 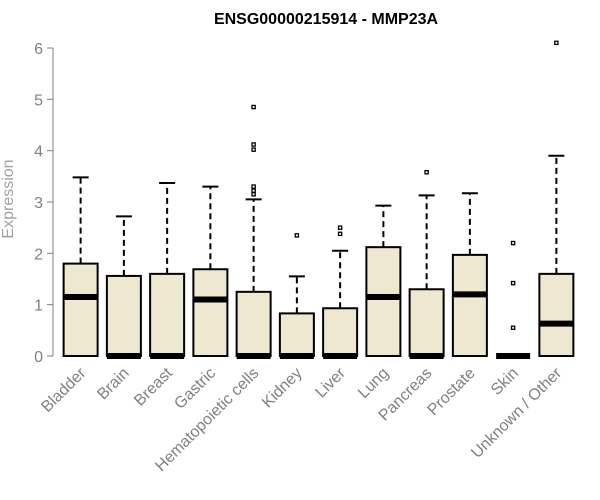 What do you see at coordinates (452, 392) in the screenshot?
I see `x-tick-label: Prostate` at bounding box center [452, 392].